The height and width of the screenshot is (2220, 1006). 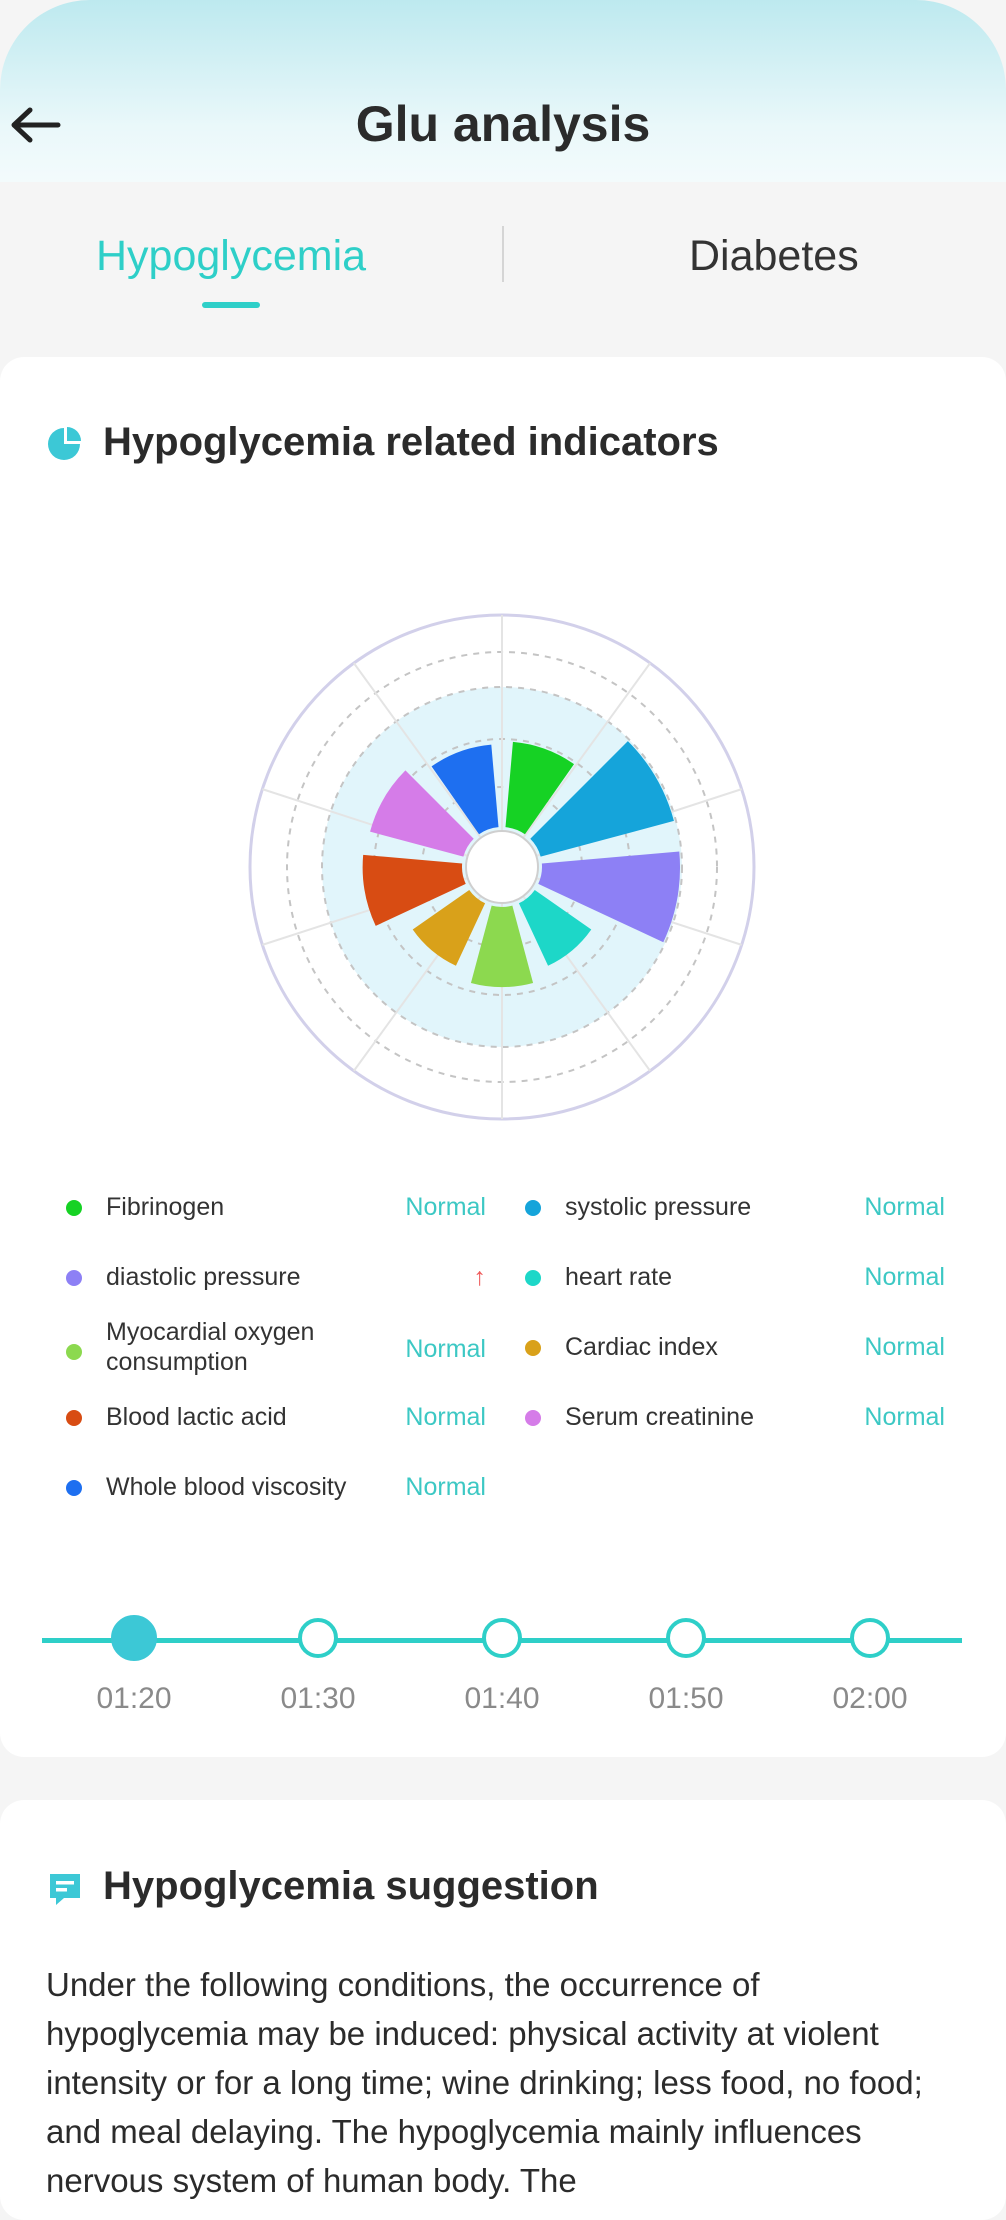 What do you see at coordinates (659, 1417) in the screenshot?
I see `legend-name: Serum creatinine` at bounding box center [659, 1417].